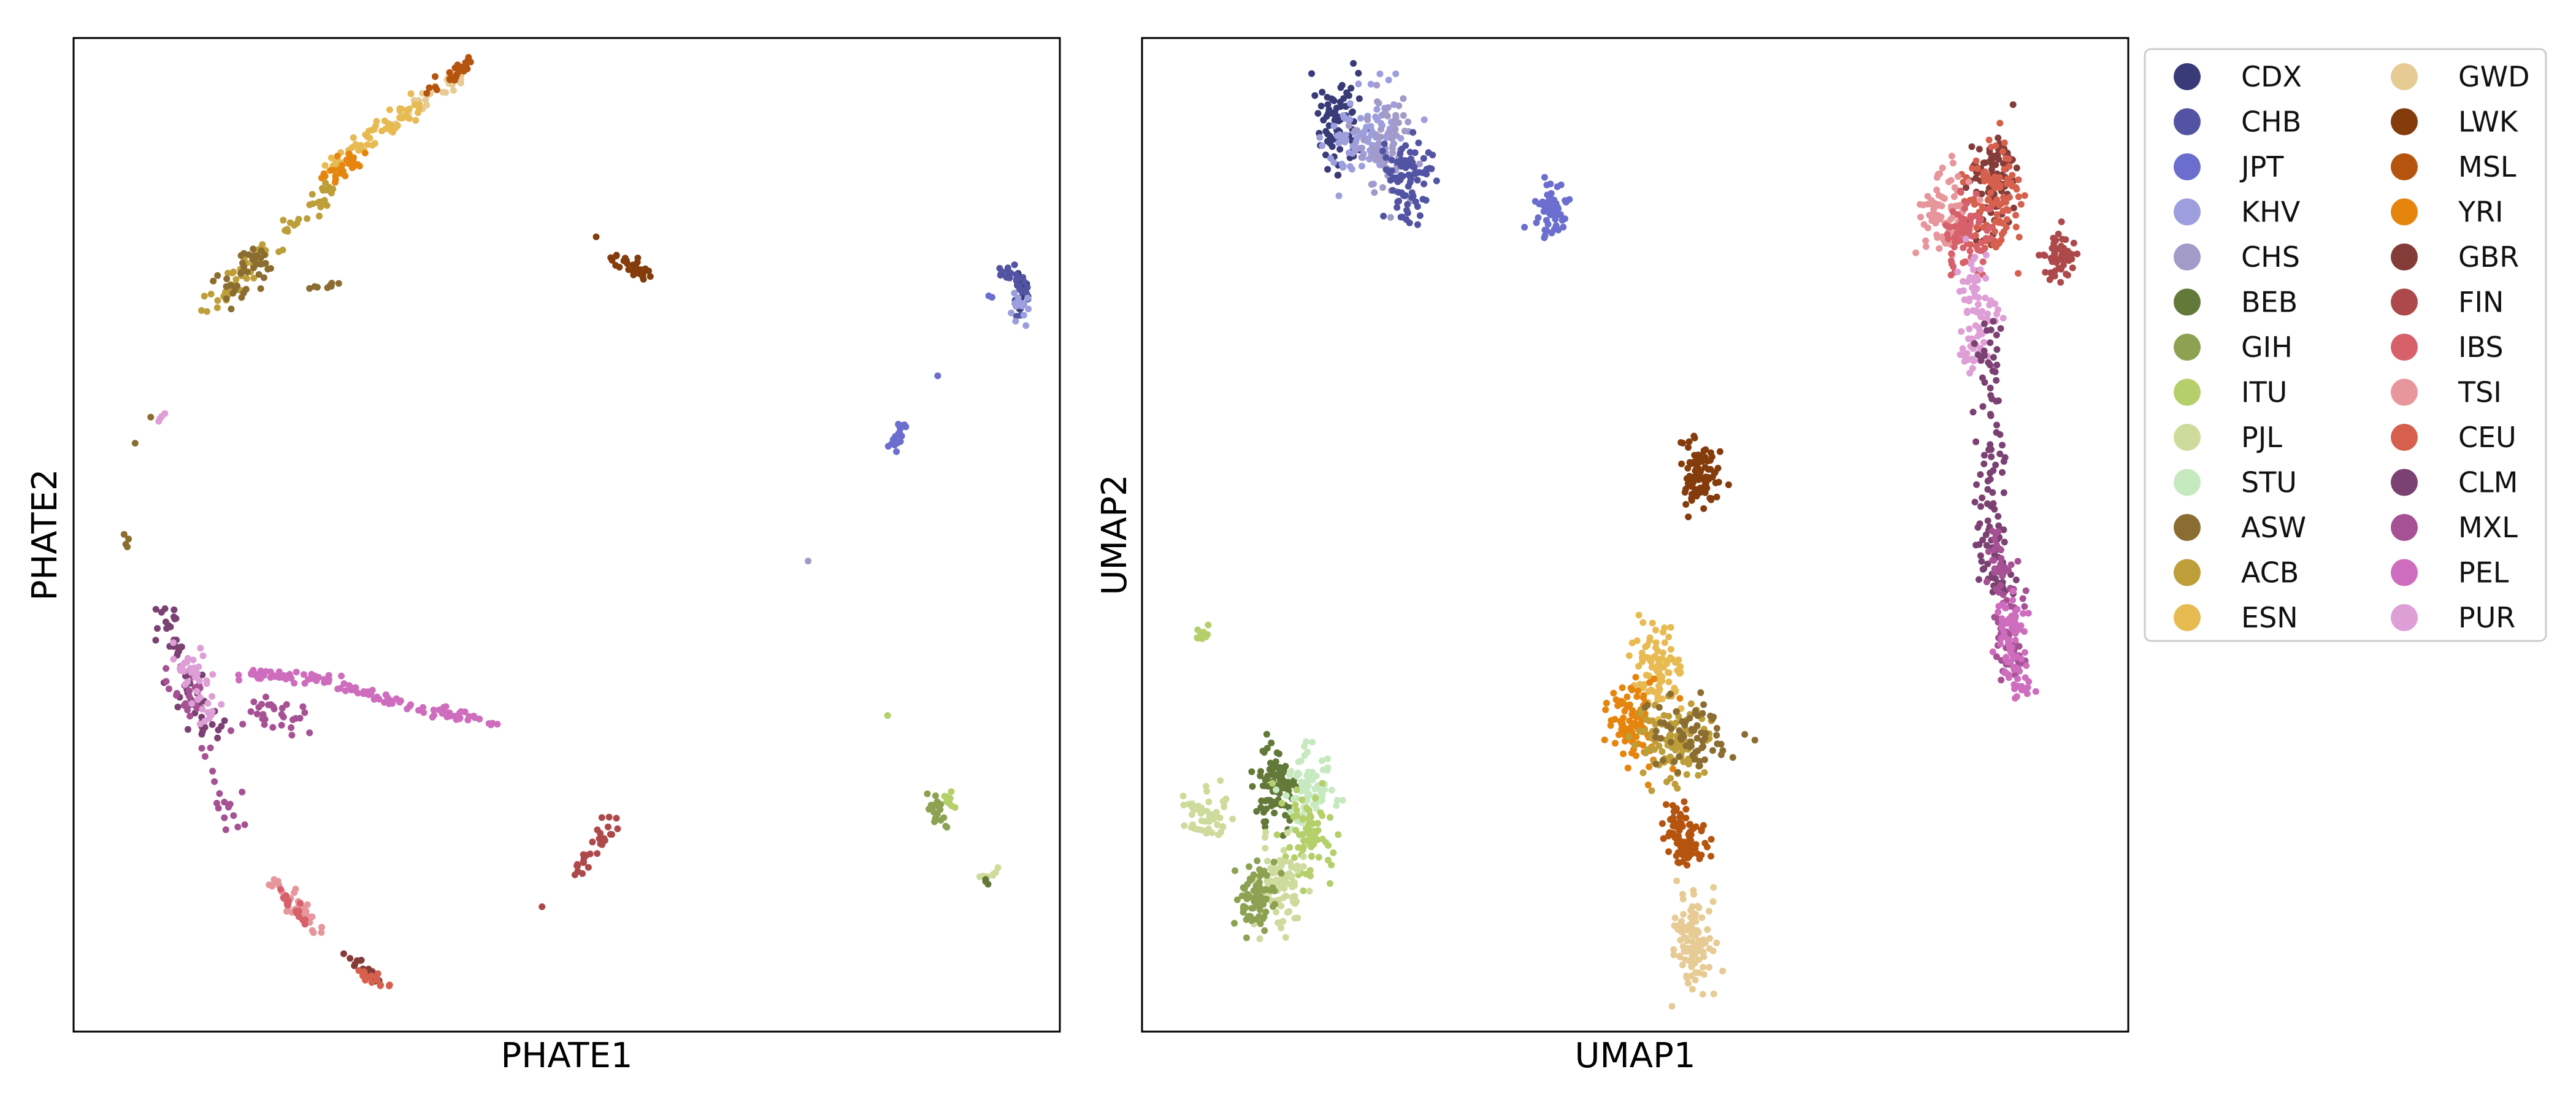 Image resolution: width=2576 pixels, height=1104 pixels. Describe the element at coordinates (2488, 122) in the screenshot. I see `legend-label-lwk: LWK` at that location.